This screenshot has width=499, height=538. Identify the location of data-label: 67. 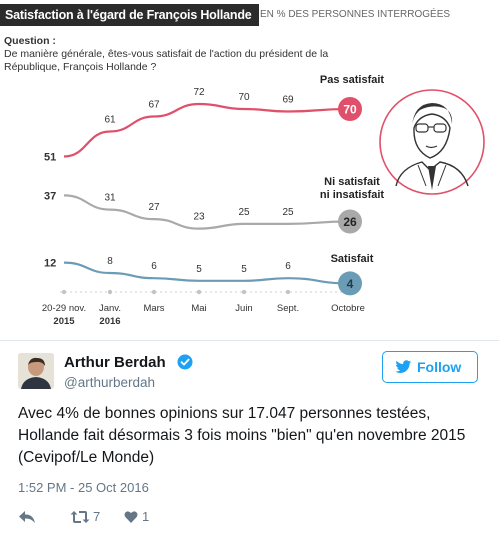
(154, 105).